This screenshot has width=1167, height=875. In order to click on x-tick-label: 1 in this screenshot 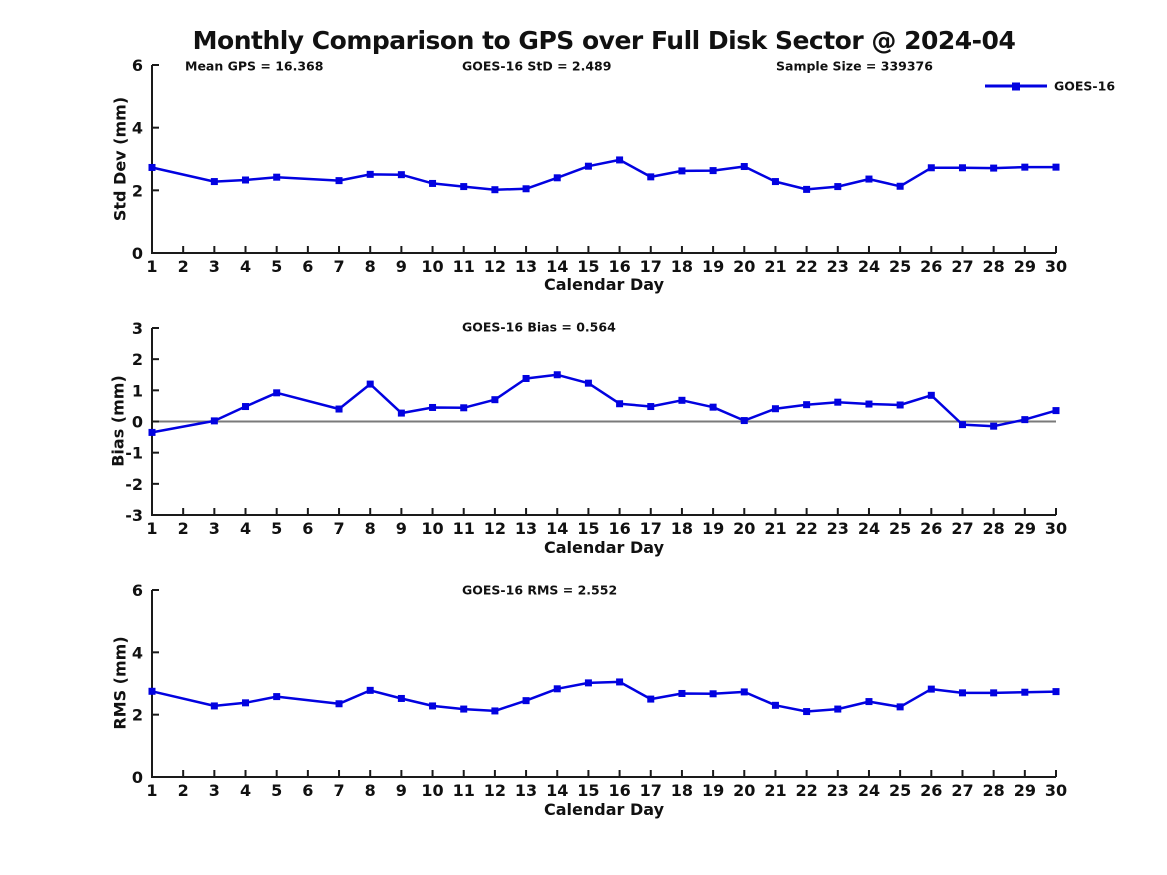, I will do `click(151, 790)`.